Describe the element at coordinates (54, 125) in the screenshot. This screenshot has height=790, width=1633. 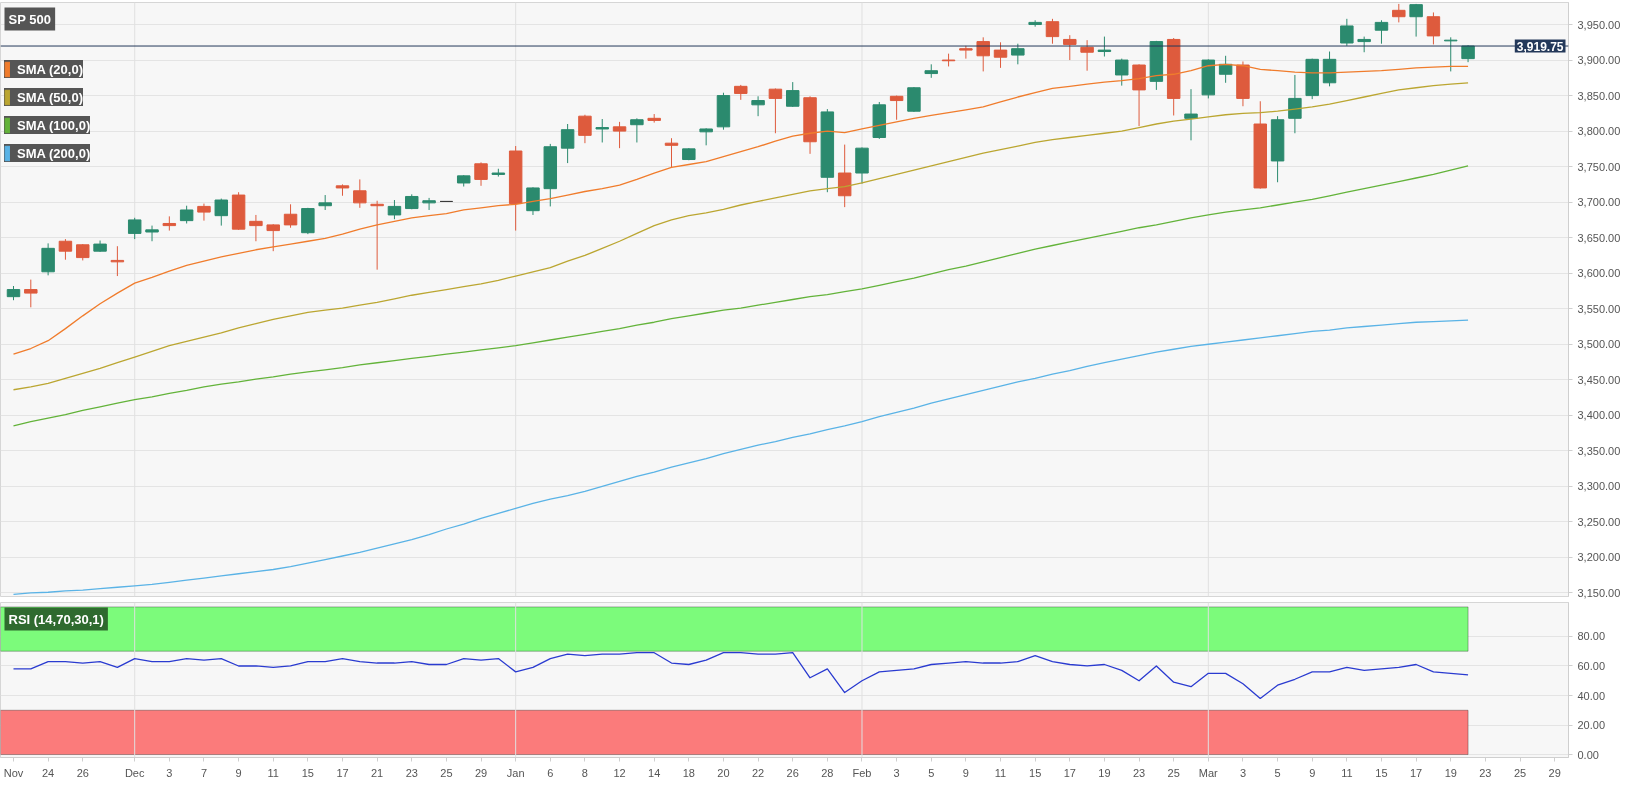
I see `legend-label: SMA (100,0)` at that location.